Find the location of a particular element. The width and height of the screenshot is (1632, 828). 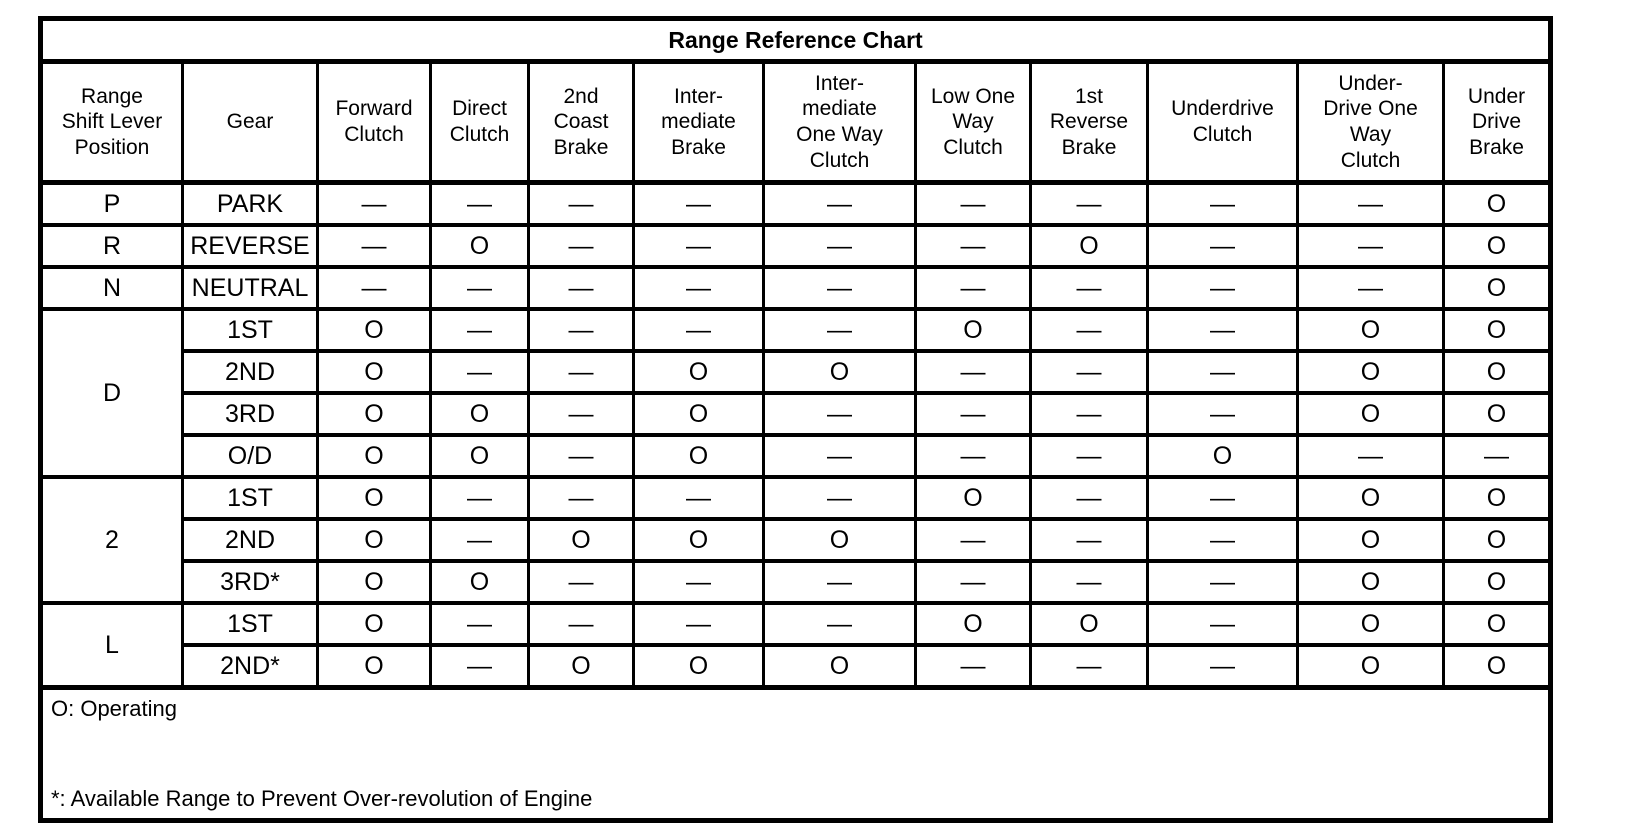

chart-title: Range Reference Chart is located at coordinates (795, 40).